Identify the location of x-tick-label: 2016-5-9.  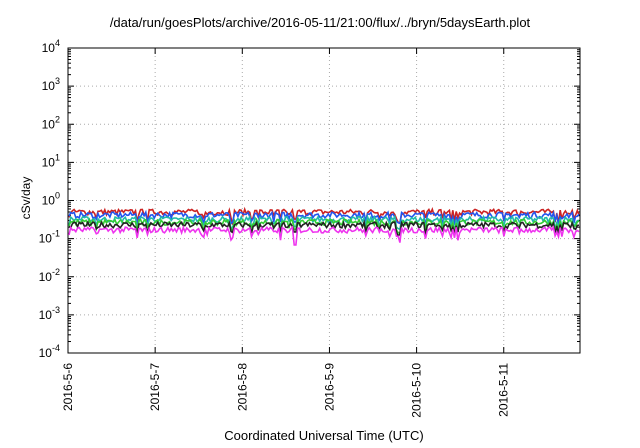
(329, 387).